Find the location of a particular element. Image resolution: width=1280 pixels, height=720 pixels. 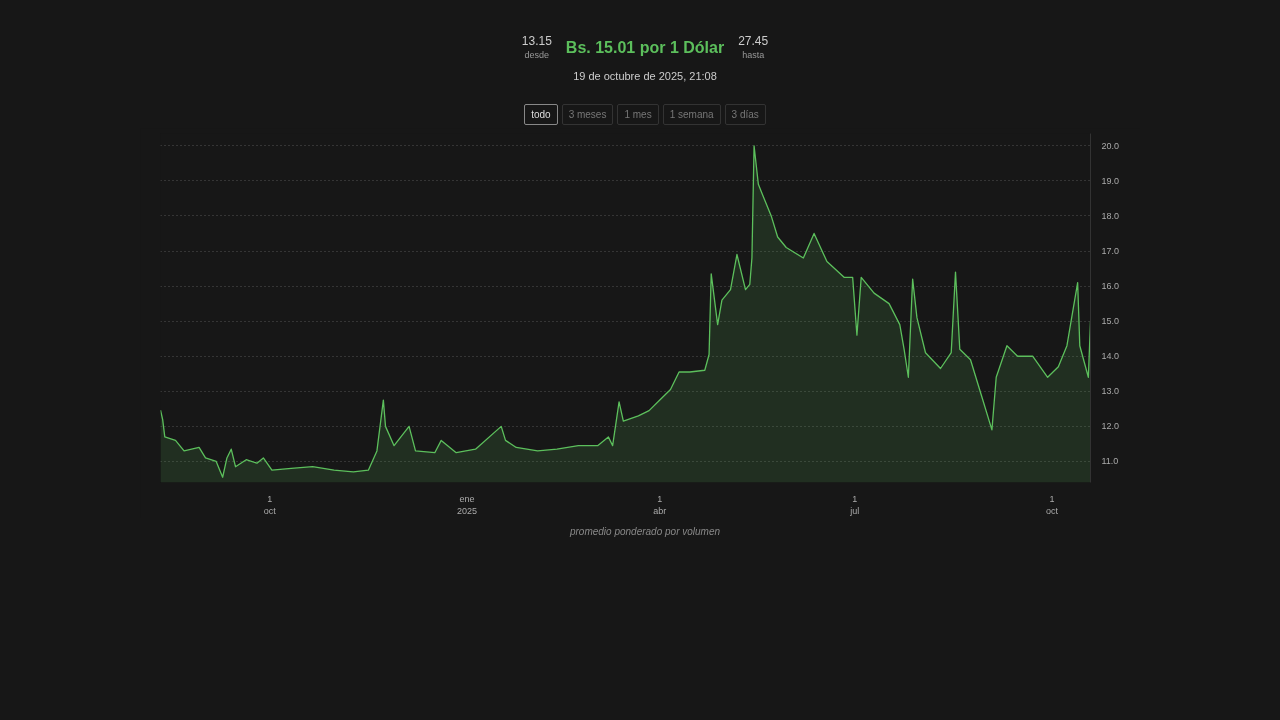

chart-title: Bs. 15.01 por 1 Dólar is located at coordinates (645, 47).